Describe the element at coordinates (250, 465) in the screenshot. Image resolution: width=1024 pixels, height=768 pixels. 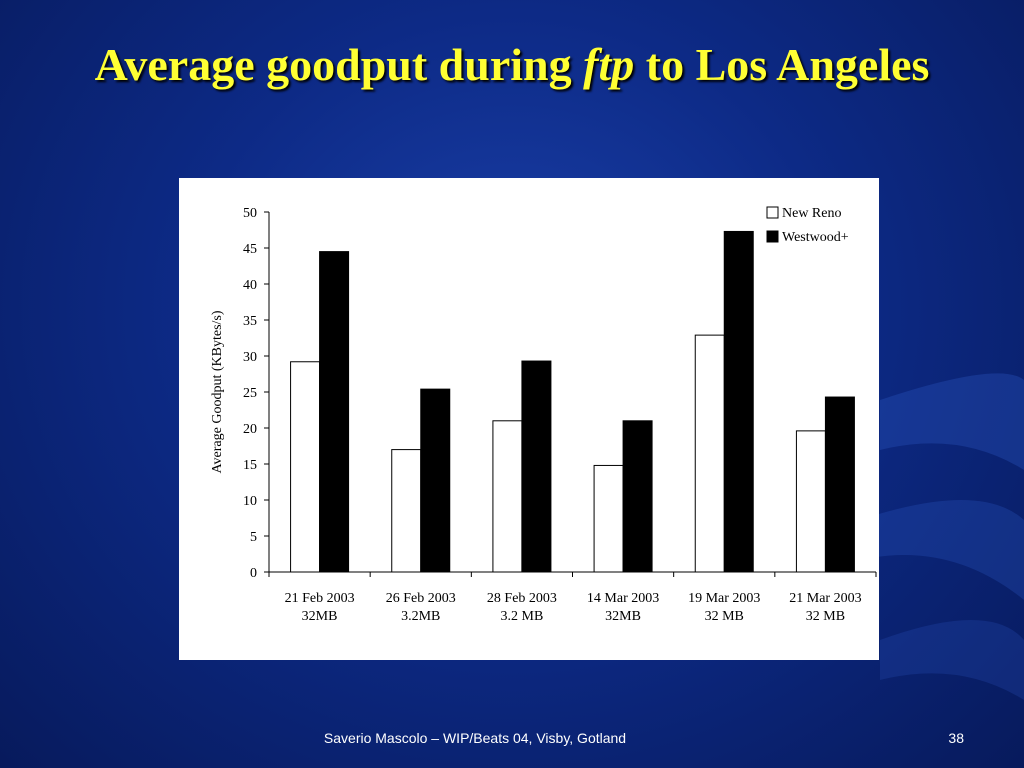
I see `y-tick-label: 15` at that location.